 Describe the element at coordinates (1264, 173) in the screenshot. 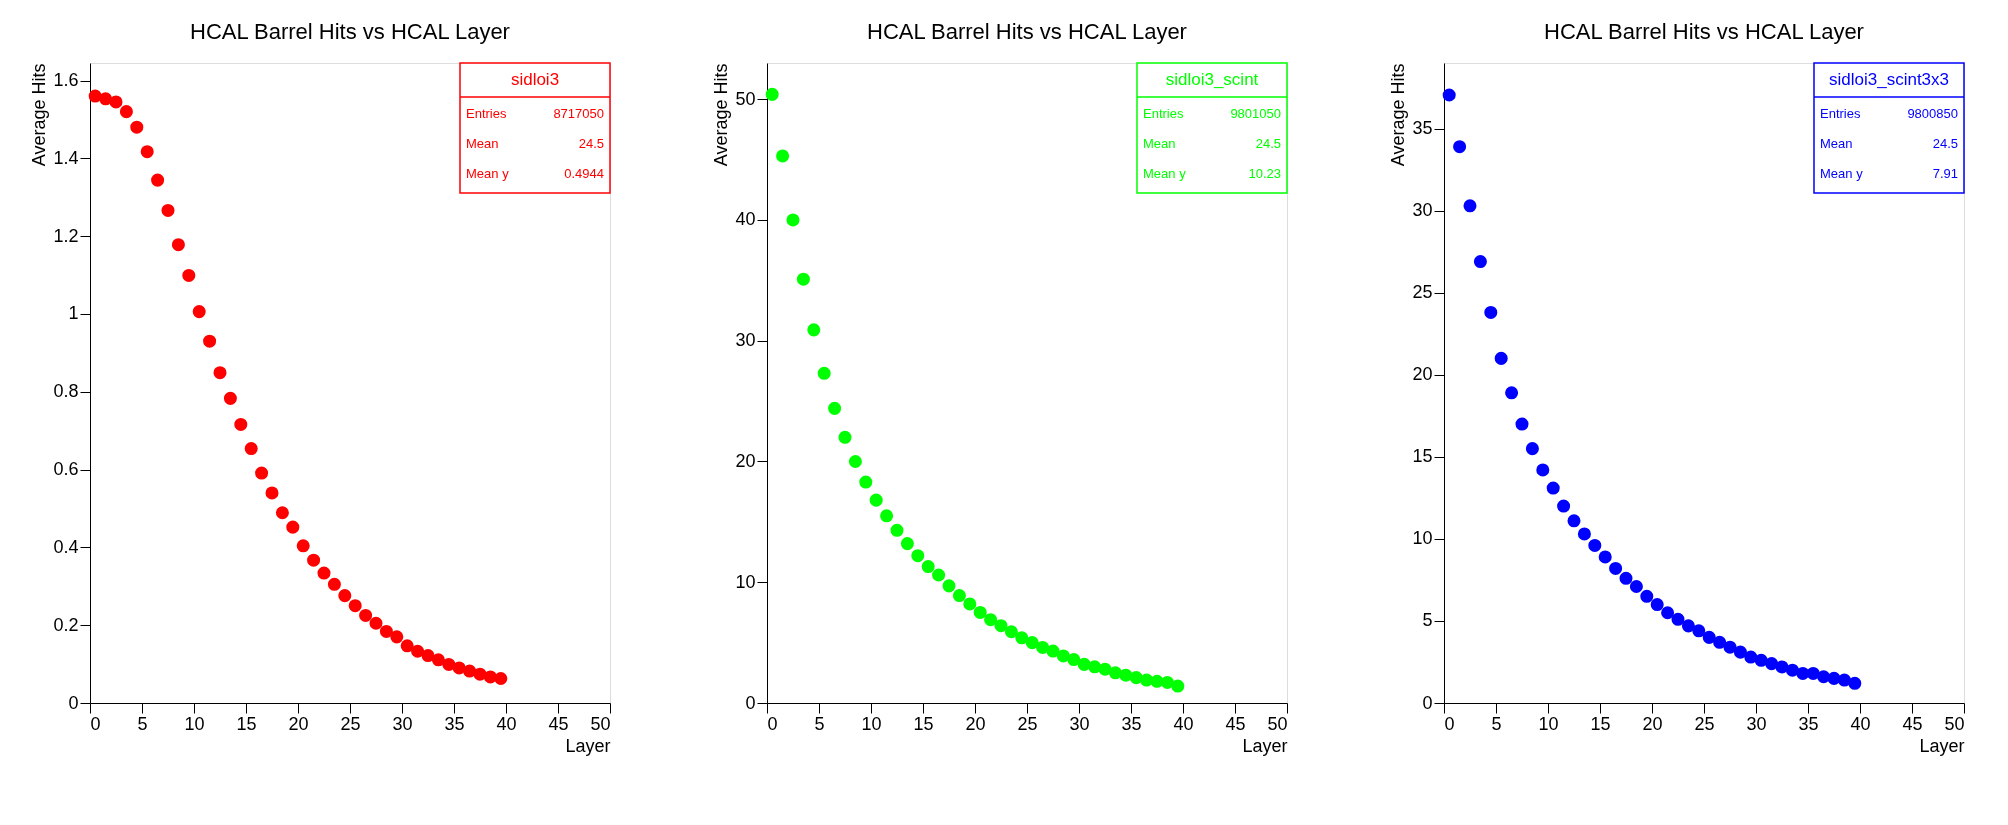

I see `annotation: 10.23` at that location.